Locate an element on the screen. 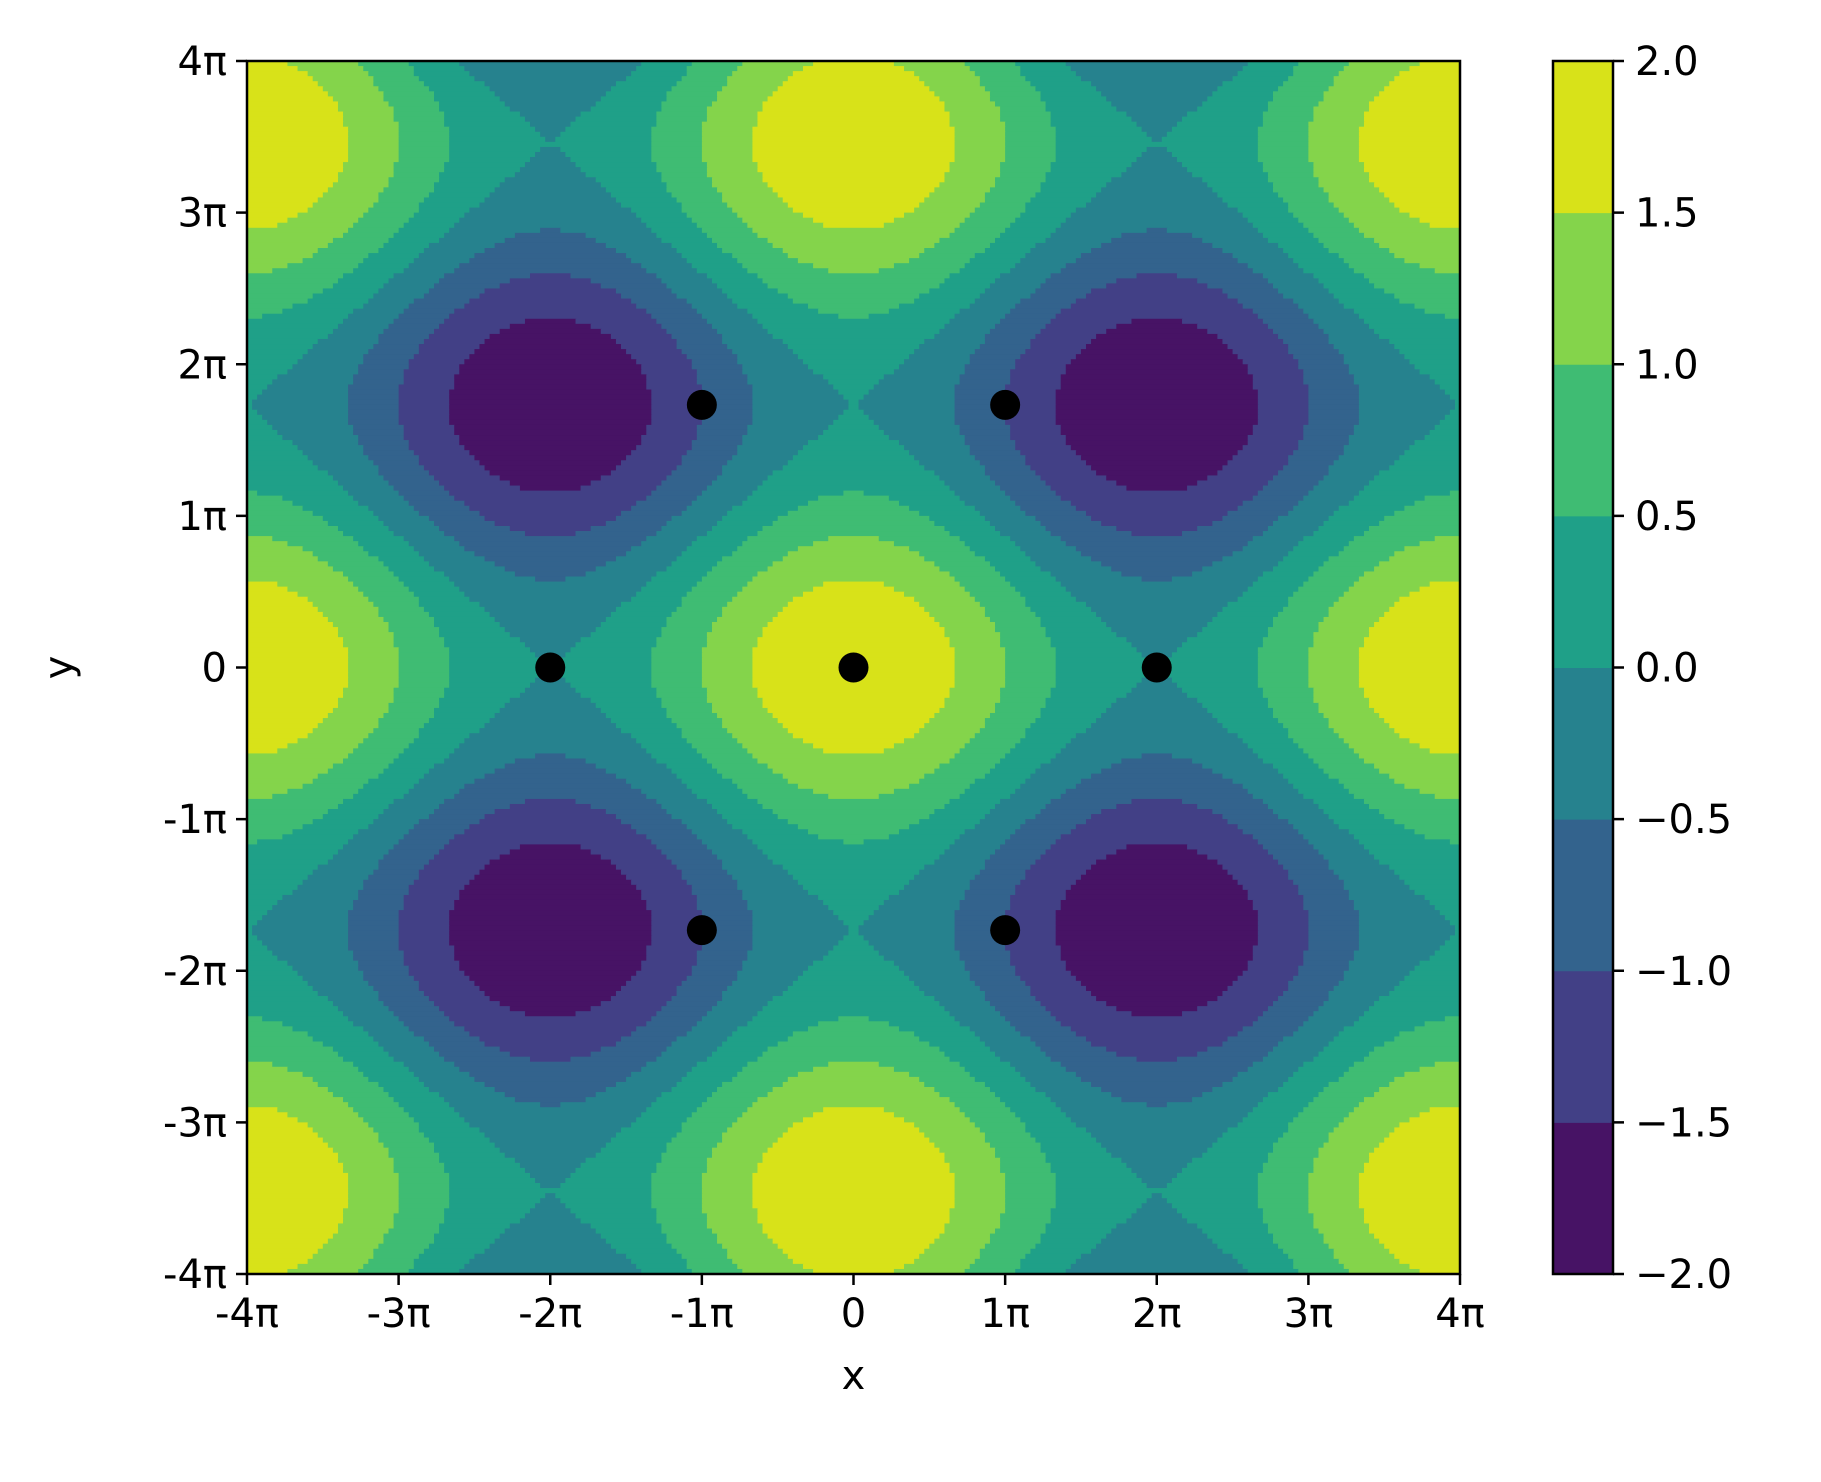 The width and height of the screenshot is (1821, 1482). y-tick-label: 1π is located at coordinates (202, 517).